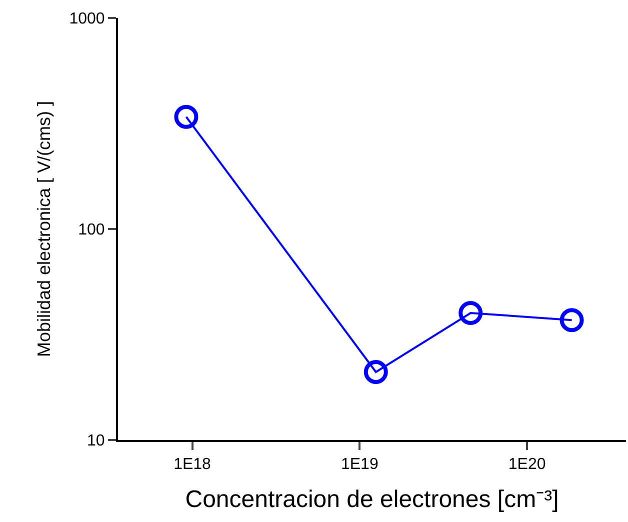  What do you see at coordinates (527, 465) in the screenshot?
I see `x-tick-label: 1E20` at bounding box center [527, 465].